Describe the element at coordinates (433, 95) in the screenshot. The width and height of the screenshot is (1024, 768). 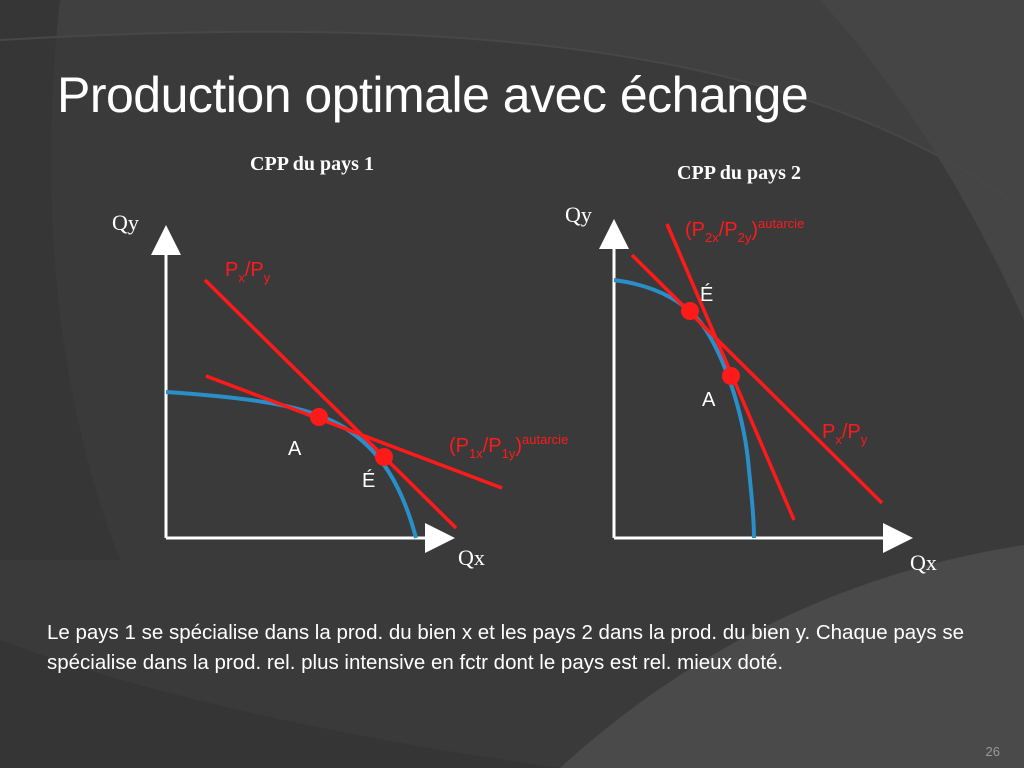
I see `slide-title: Production optimale avec échange` at that location.